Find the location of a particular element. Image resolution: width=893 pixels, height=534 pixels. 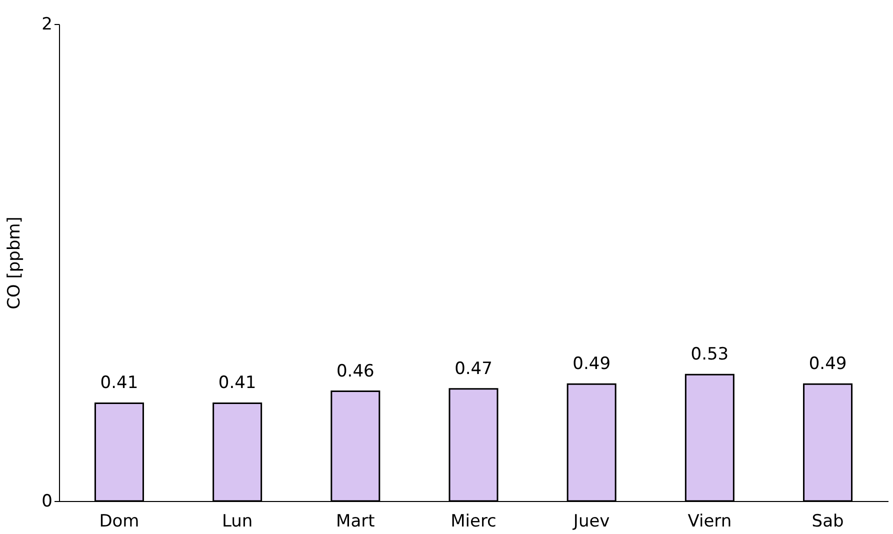

data-label: 0.47 is located at coordinates (473, 368).